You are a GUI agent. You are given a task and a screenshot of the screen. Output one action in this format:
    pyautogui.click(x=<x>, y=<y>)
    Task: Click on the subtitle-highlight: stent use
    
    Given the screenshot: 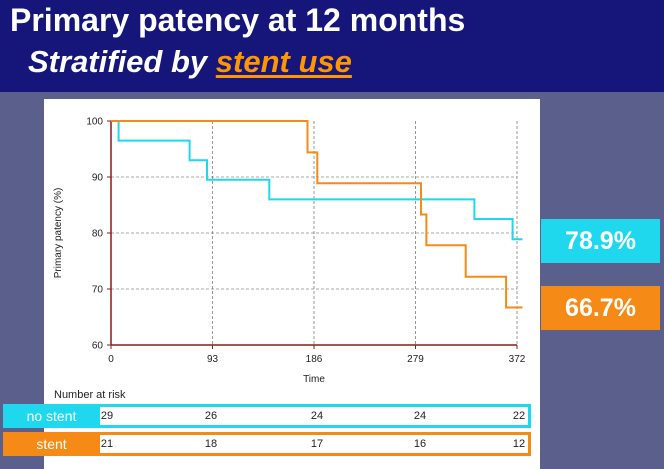 What is the action you would take?
    pyautogui.click(x=283, y=61)
    